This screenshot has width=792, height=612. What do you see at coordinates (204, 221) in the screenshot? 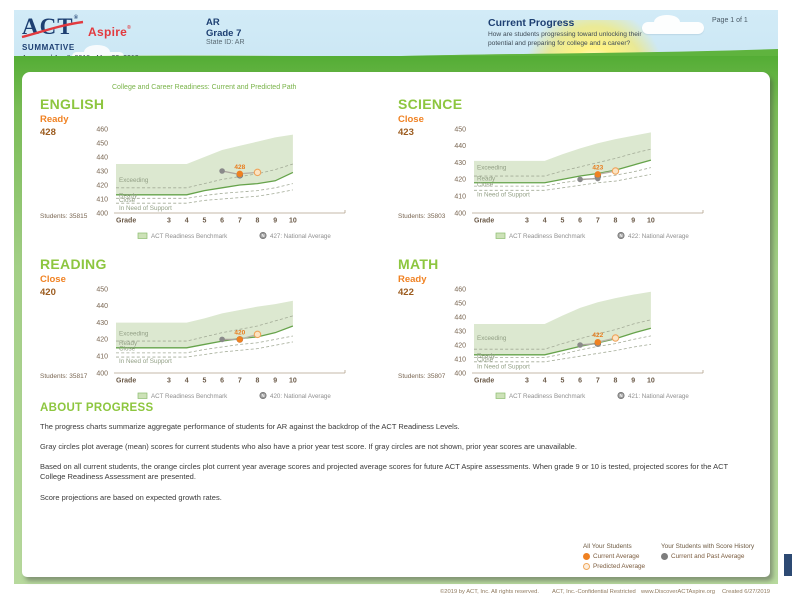
I see `svg-text: 5` at bounding box center [204, 221].